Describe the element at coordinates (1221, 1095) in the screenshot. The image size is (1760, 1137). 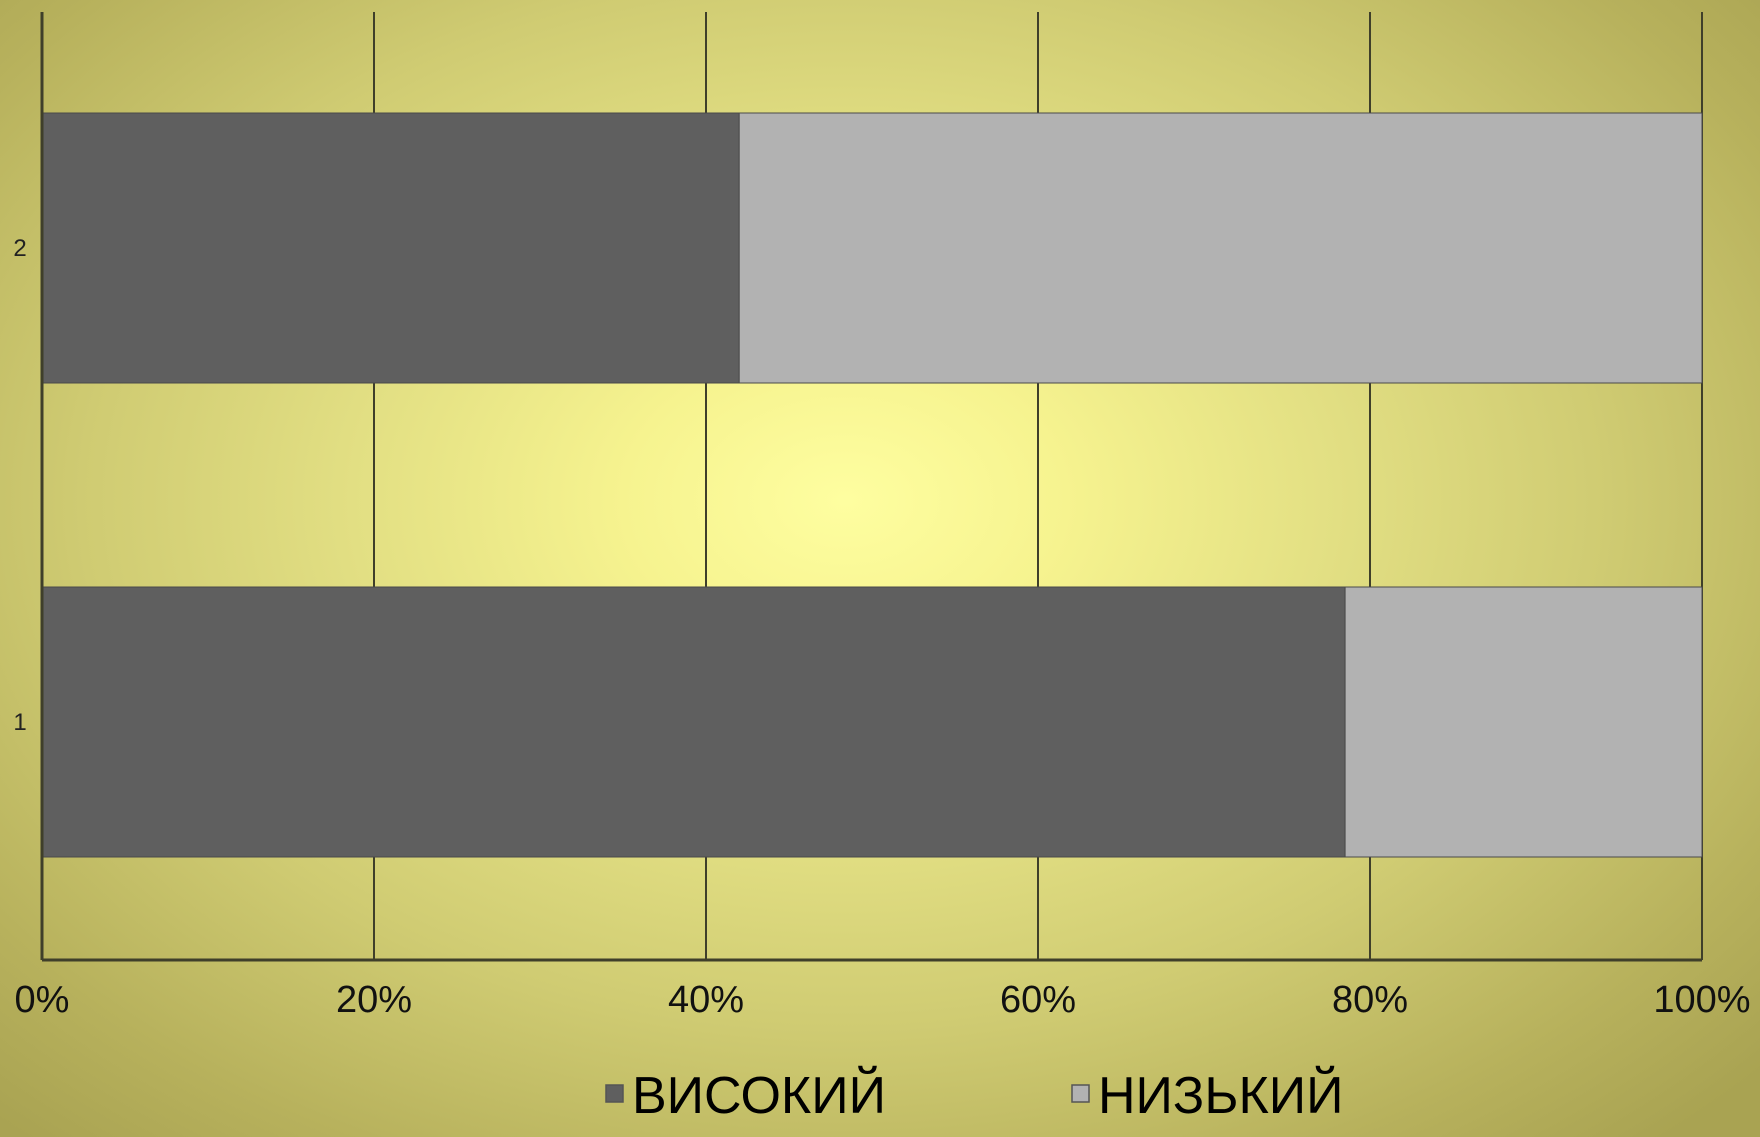
I see `legend-label: НИЗЬКИЙ` at that location.